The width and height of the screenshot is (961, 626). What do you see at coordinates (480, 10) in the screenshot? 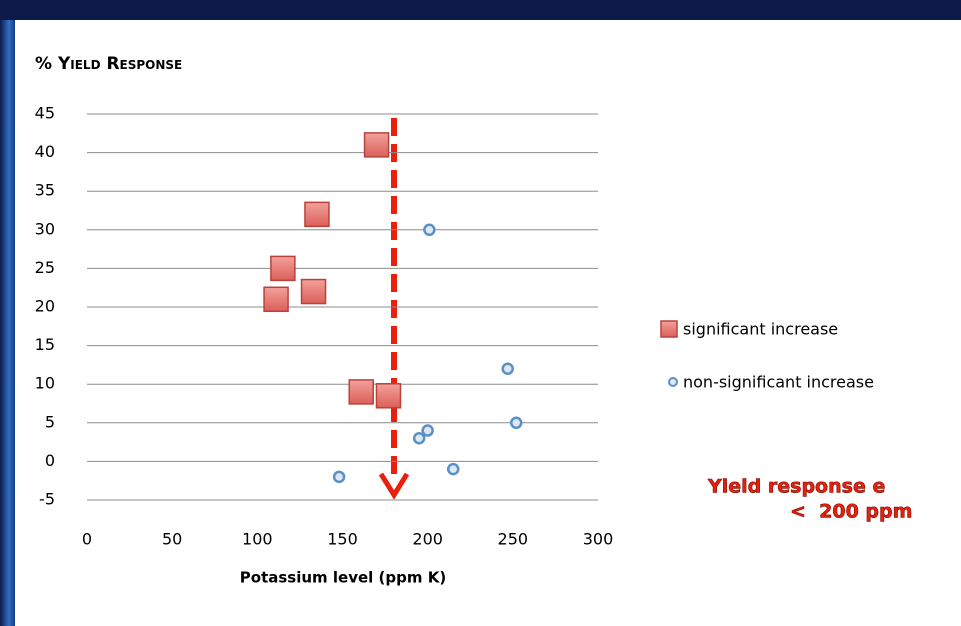
I see `top-frame` at bounding box center [480, 10].